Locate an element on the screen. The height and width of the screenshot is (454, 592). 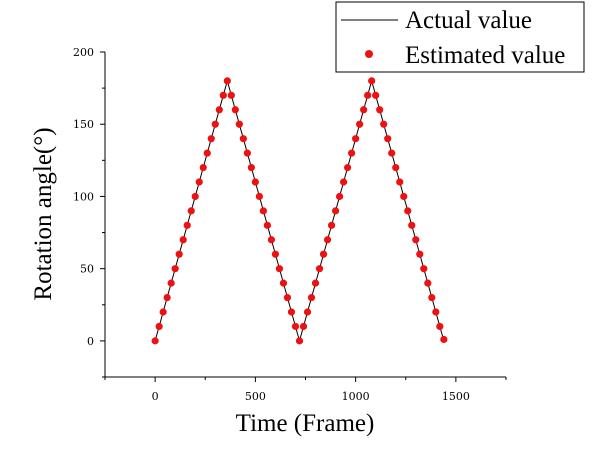
y-tick-label: 50 is located at coordinates (87, 269).